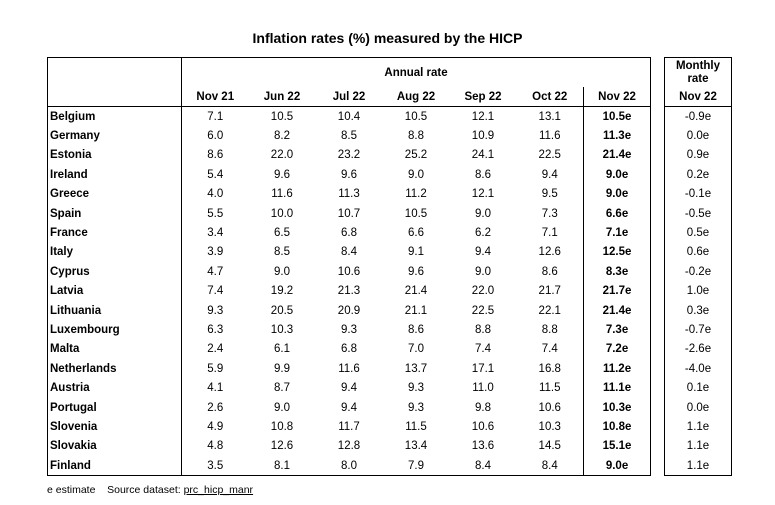  What do you see at coordinates (549, 368) in the screenshot?
I see `rate-cell: 16.8` at bounding box center [549, 368].